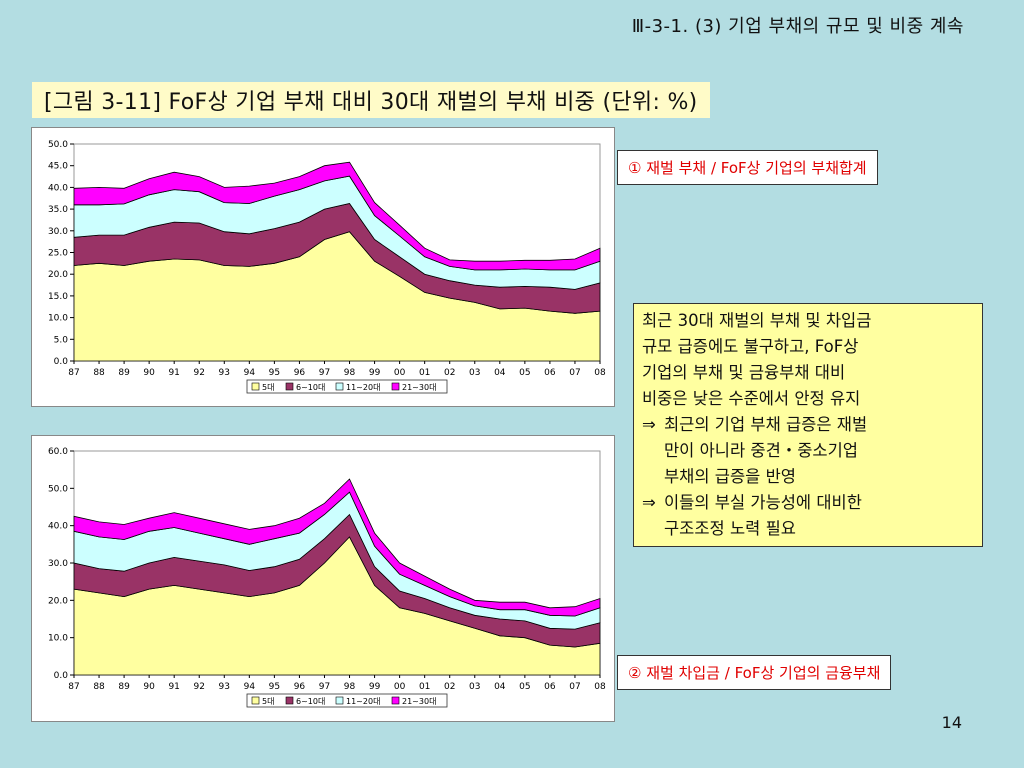 The height and width of the screenshot is (768, 1024). I want to click on summary-bullet-line: 만이 아니라 중견・중소기업, so click(761, 450).